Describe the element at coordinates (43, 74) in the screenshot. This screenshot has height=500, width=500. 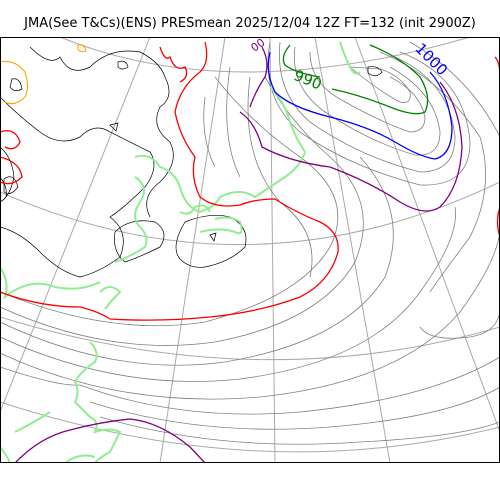
I see `orange-contours` at that location.